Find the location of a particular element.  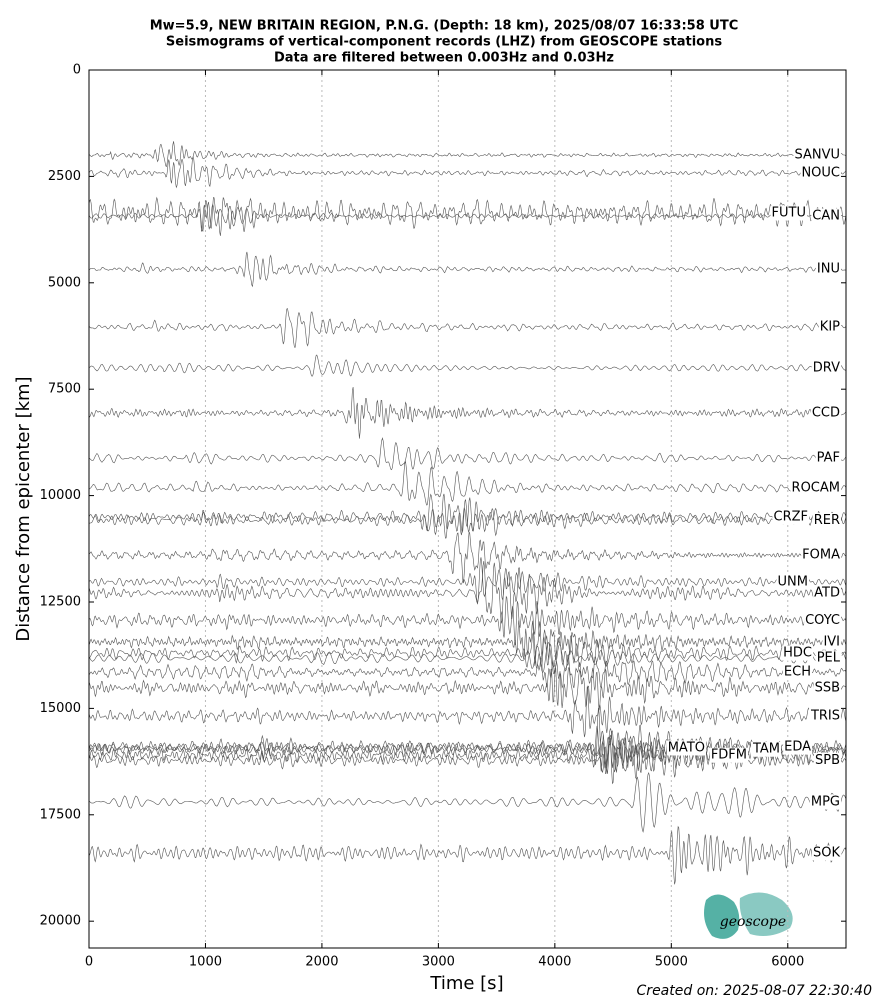

y-tick-label: 15000 is located at coordinates (60, 708).